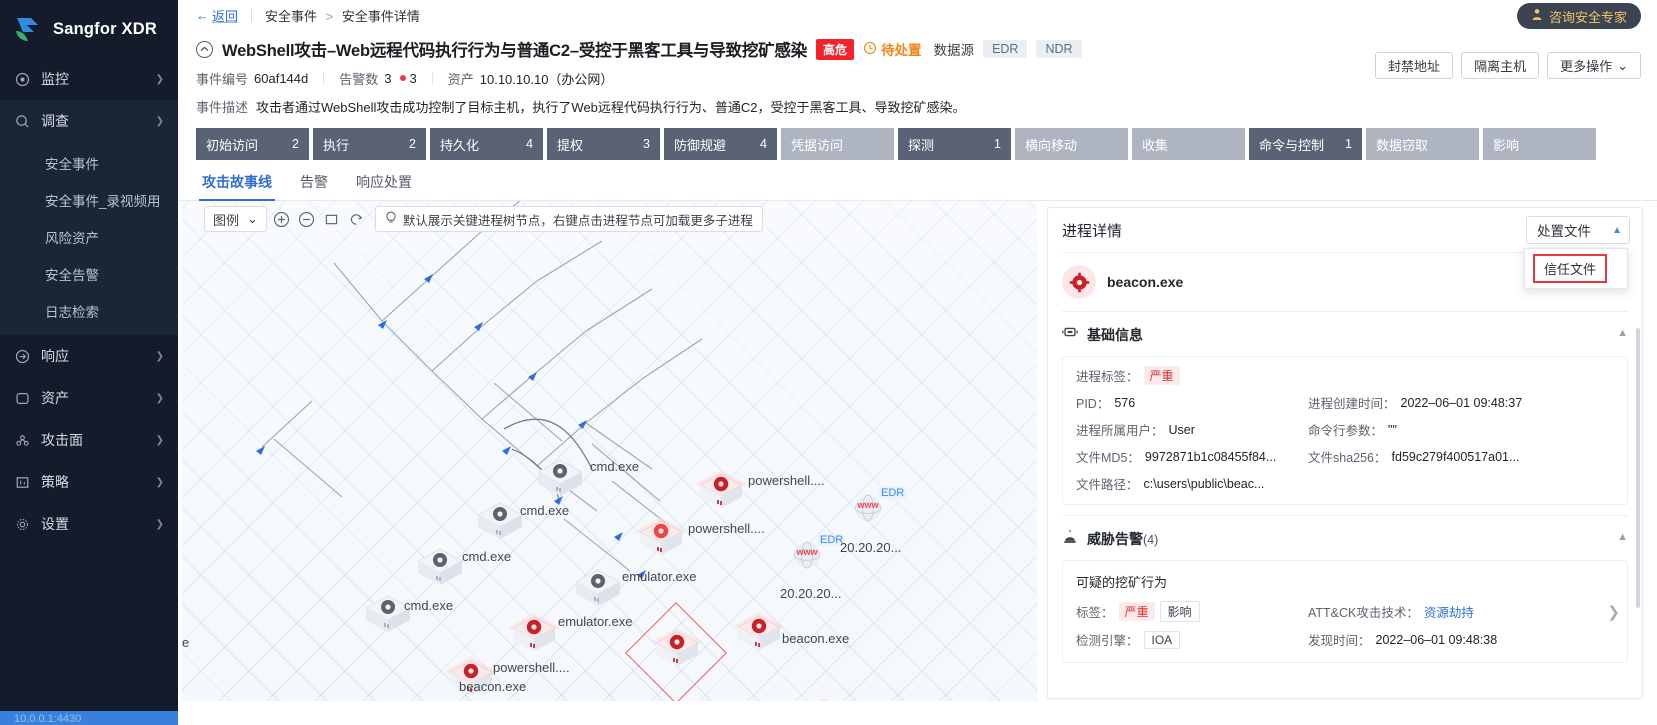  I want to click on sidebar-item-attack-surface: 攻击面 ❯, so click(89, 440).